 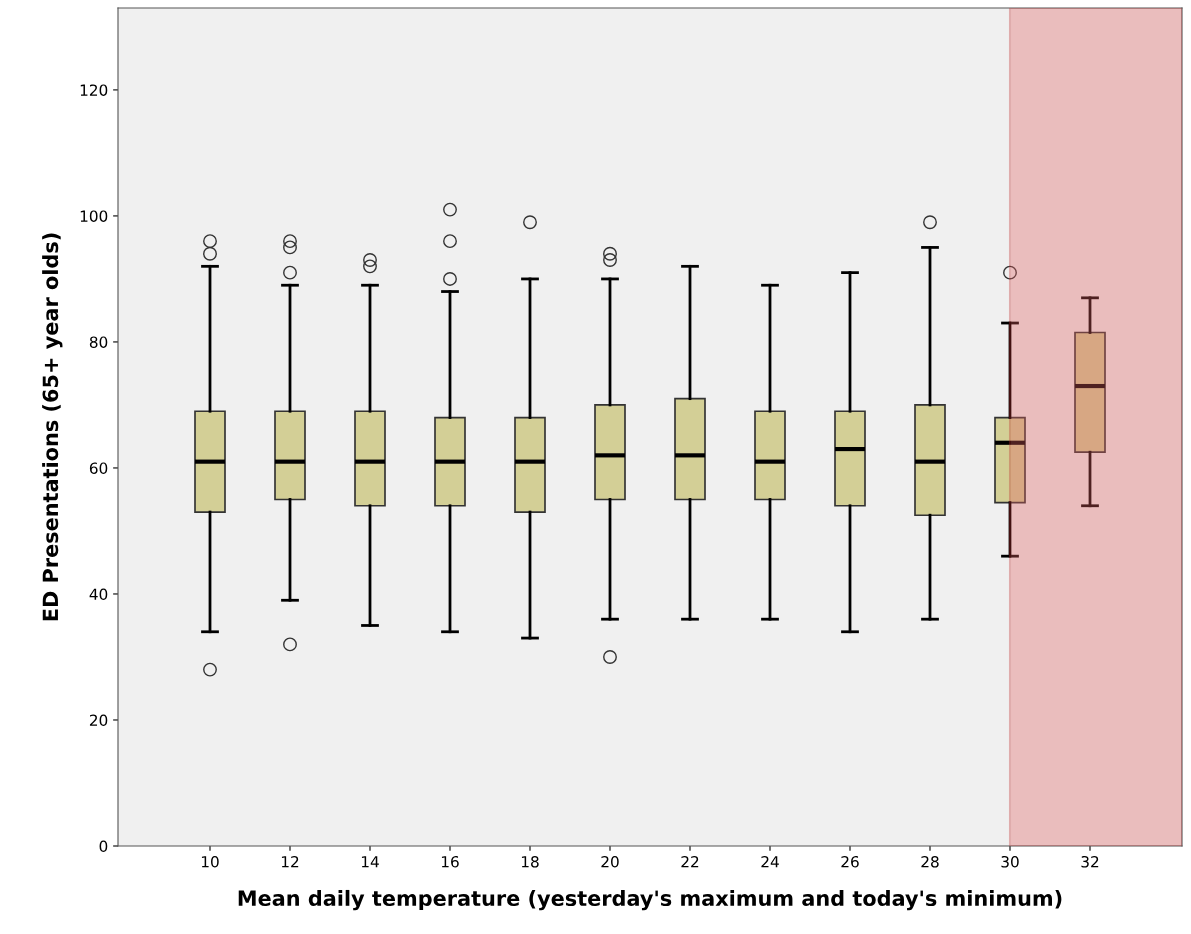 I want to click on x-tick-label: 32, so click(x=1090, y=861).